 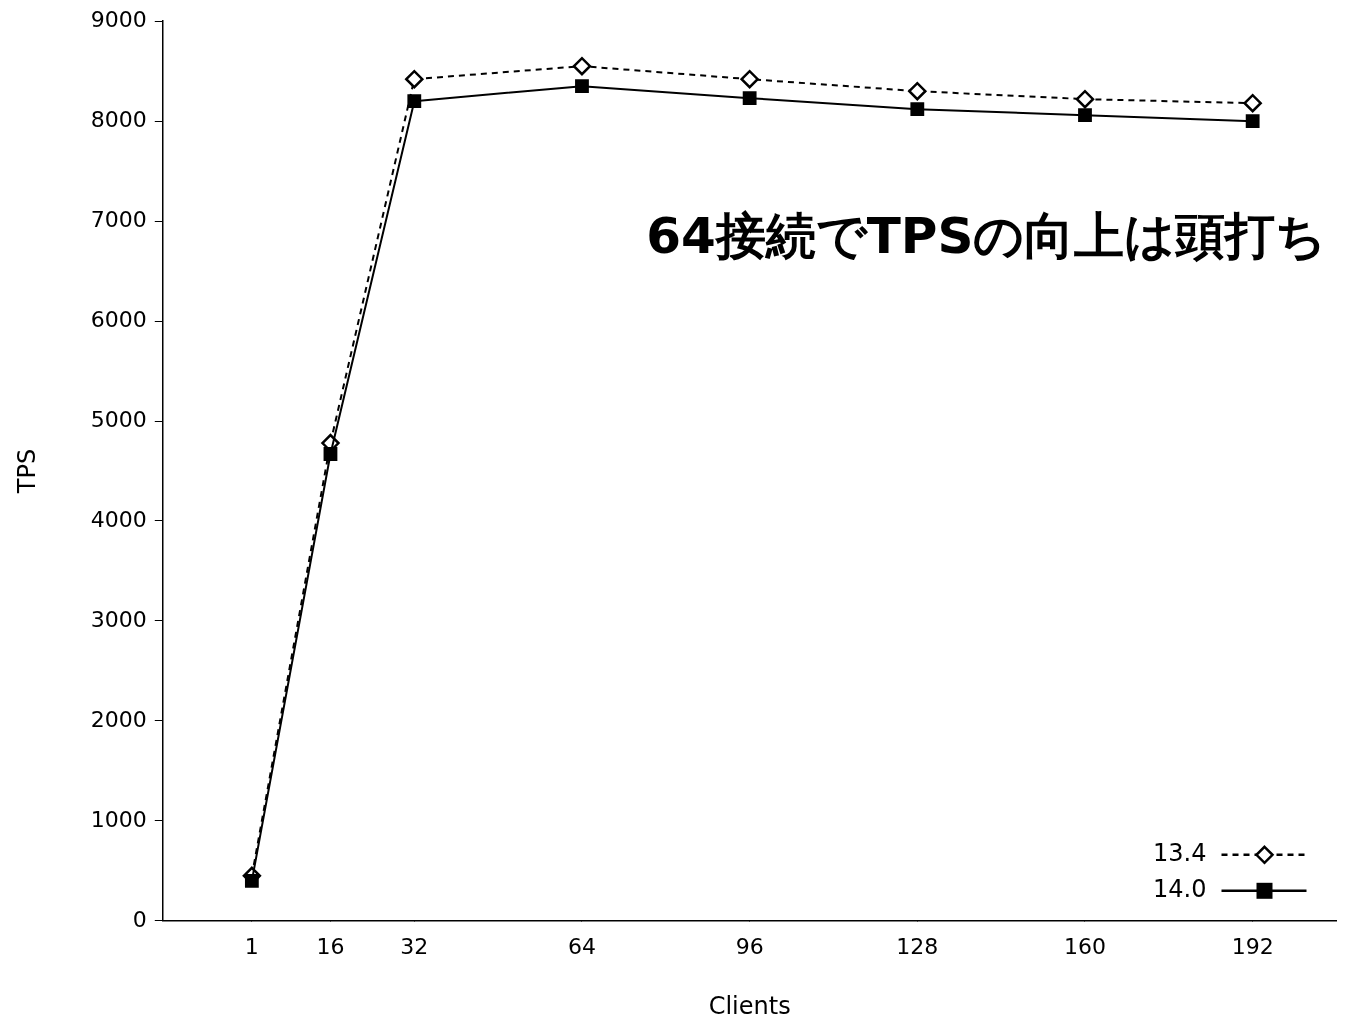 What do you see at coordinates (749, 1005) in the screenshot?
I see `x-axis-title: Clients` at bounding box center [749, 1005].